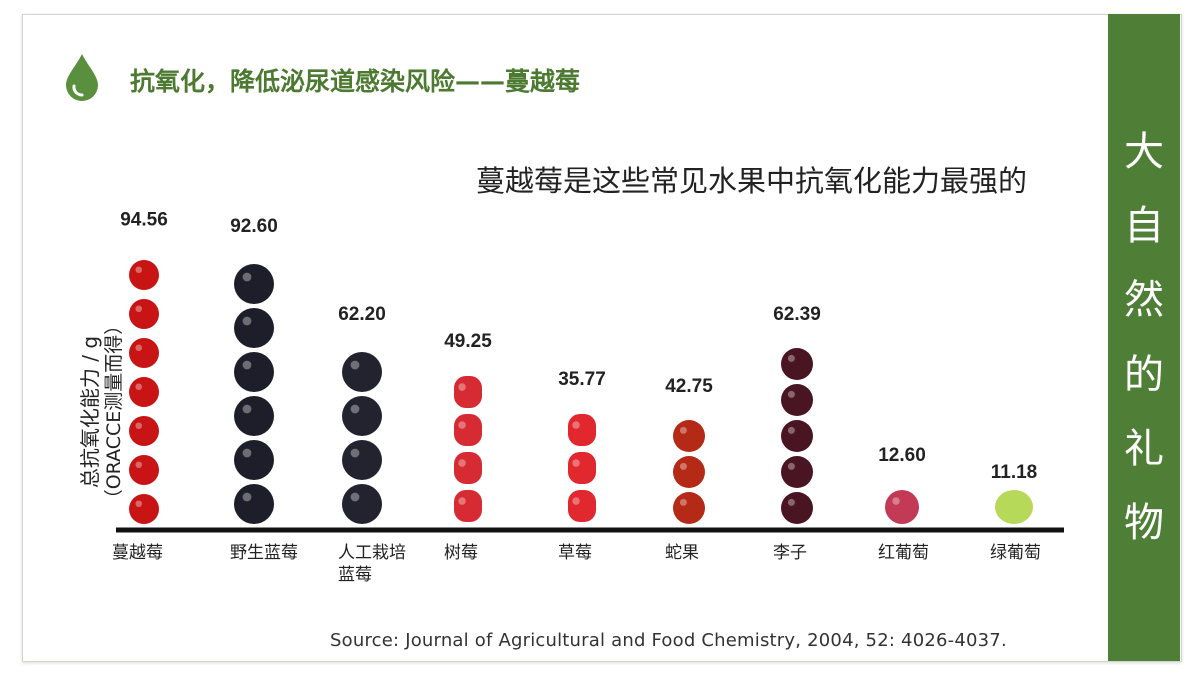 The height and width of the screenshot is (675, 1200). What do you see at coordinates (362, 438) in the screenshot?
I see `bar-blueberry` at bounding box center [362, 438].